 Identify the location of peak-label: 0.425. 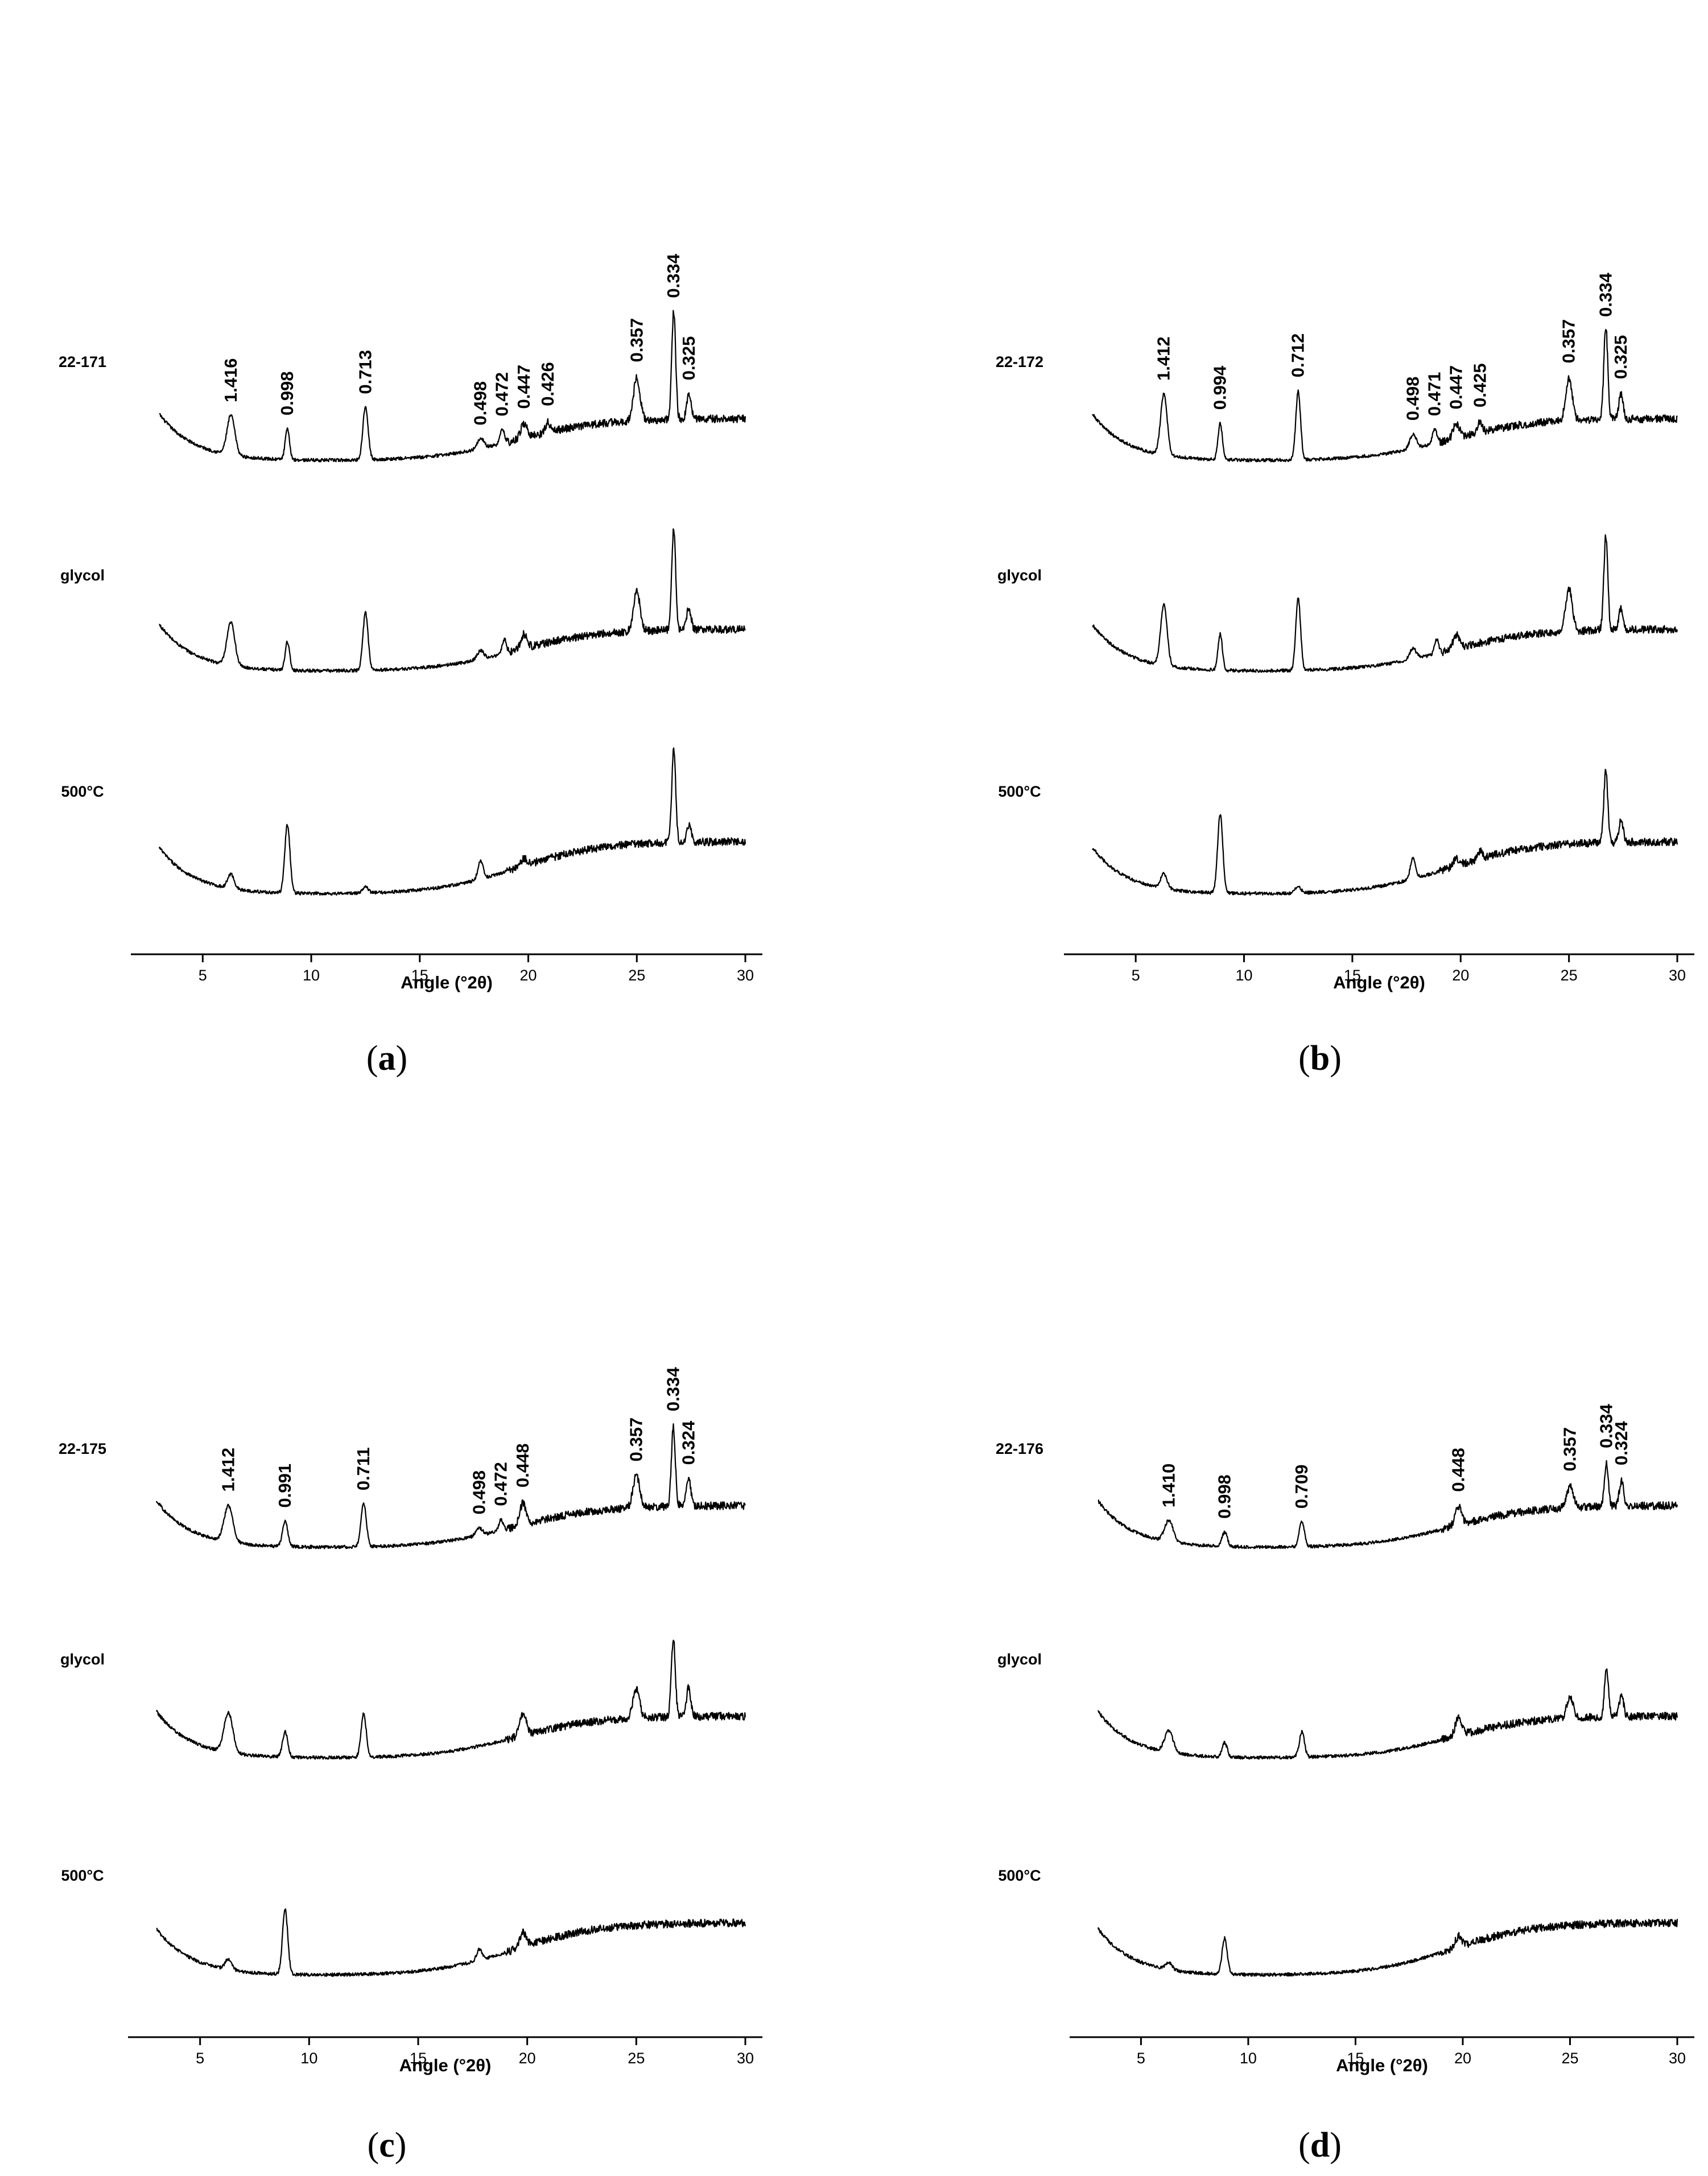
(1480, 385).